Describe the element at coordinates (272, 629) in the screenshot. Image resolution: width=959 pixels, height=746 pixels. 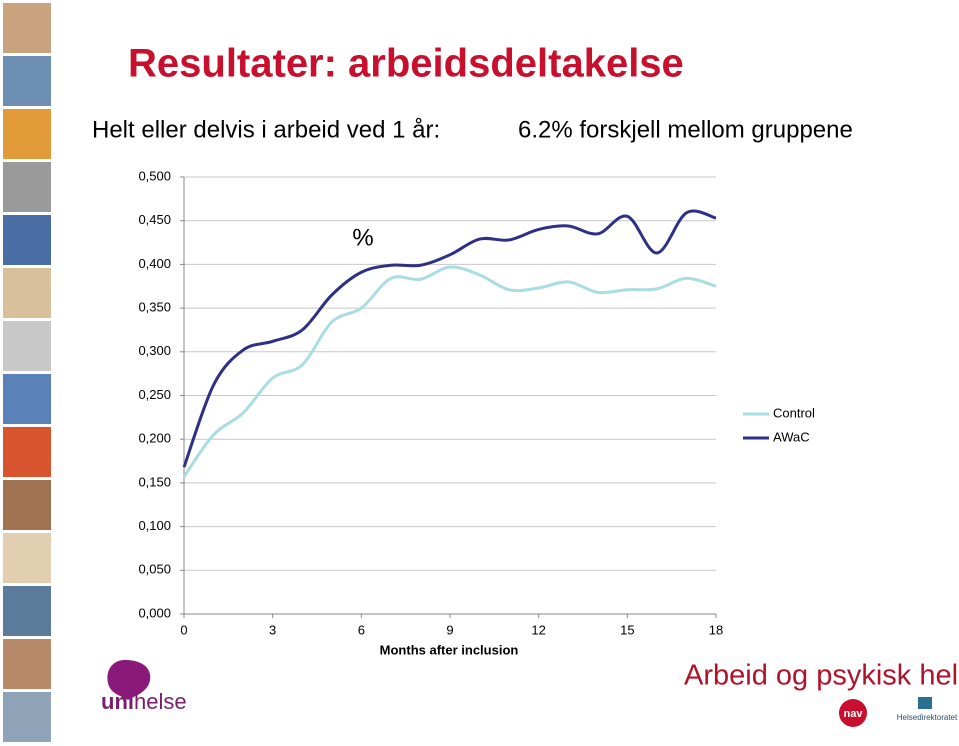
I see `x-tick-label: 3` at that location.